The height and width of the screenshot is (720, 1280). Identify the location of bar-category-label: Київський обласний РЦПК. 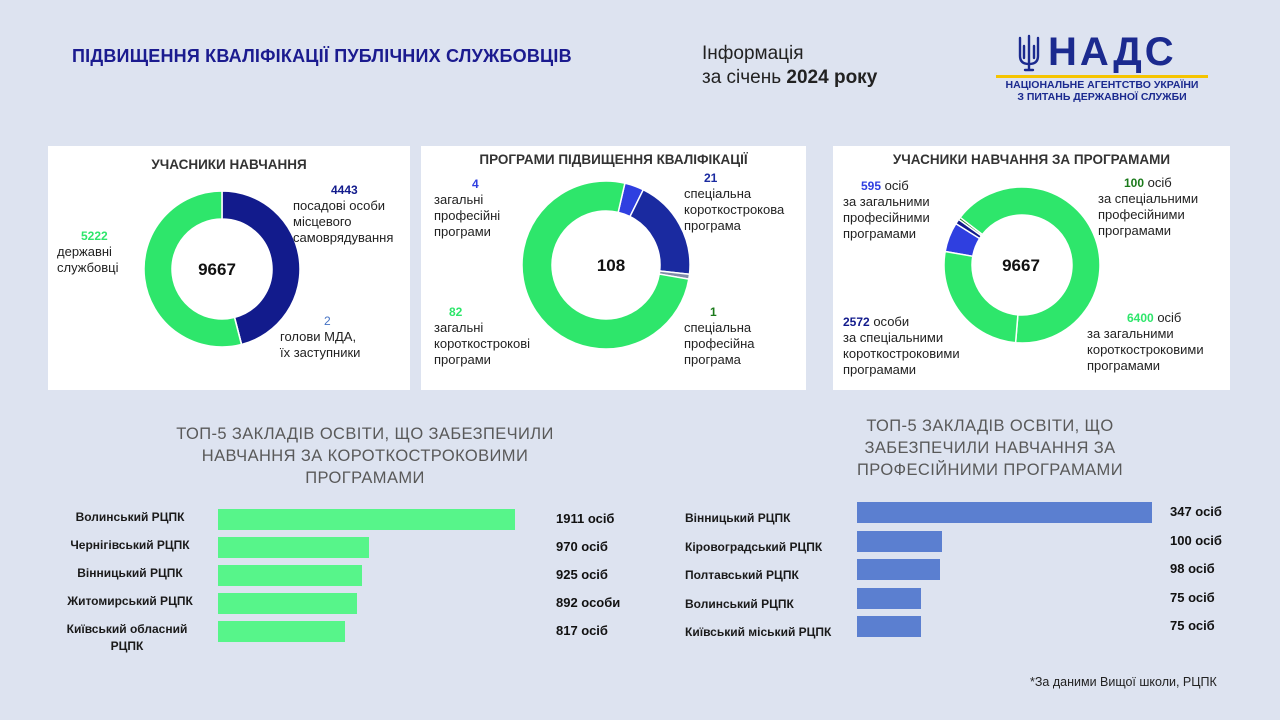
(127, 637).